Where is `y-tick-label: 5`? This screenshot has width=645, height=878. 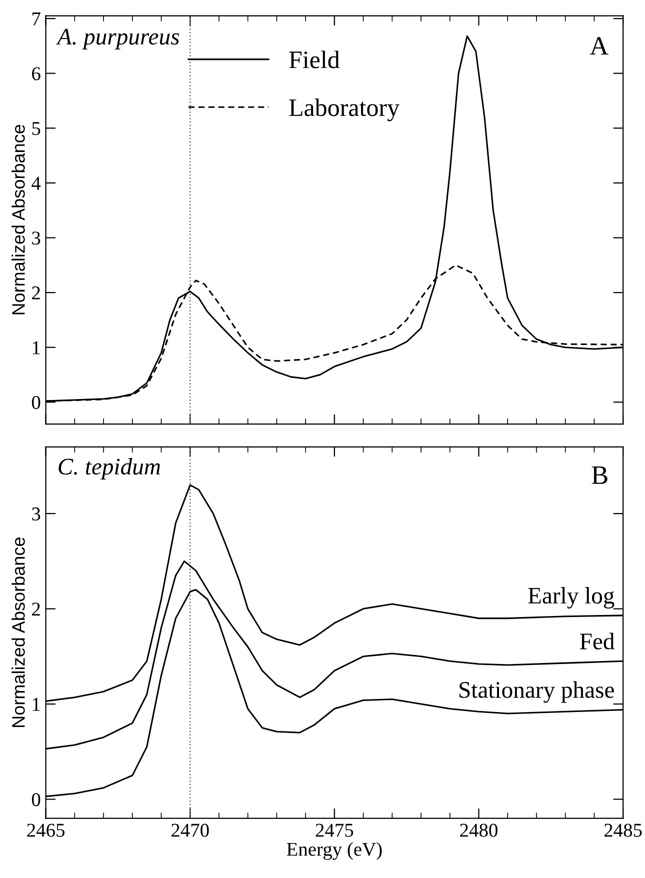 y-tick-label: 5 is located at coordinates (36, 129).